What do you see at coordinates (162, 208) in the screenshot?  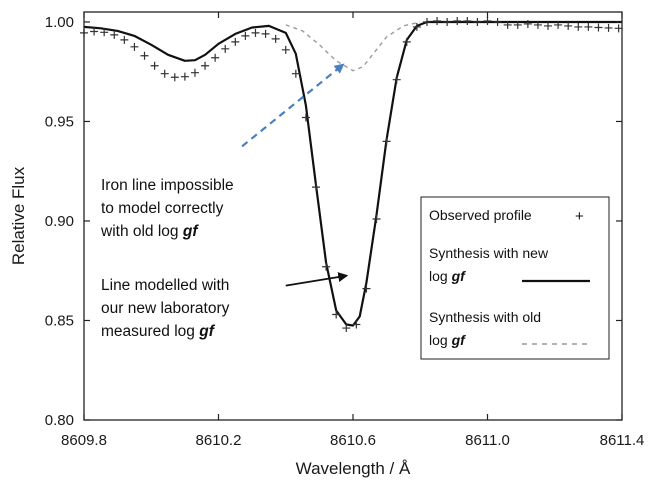 I see `annotation-old-line-2: to model correctly` at bounding box center [162, 208].